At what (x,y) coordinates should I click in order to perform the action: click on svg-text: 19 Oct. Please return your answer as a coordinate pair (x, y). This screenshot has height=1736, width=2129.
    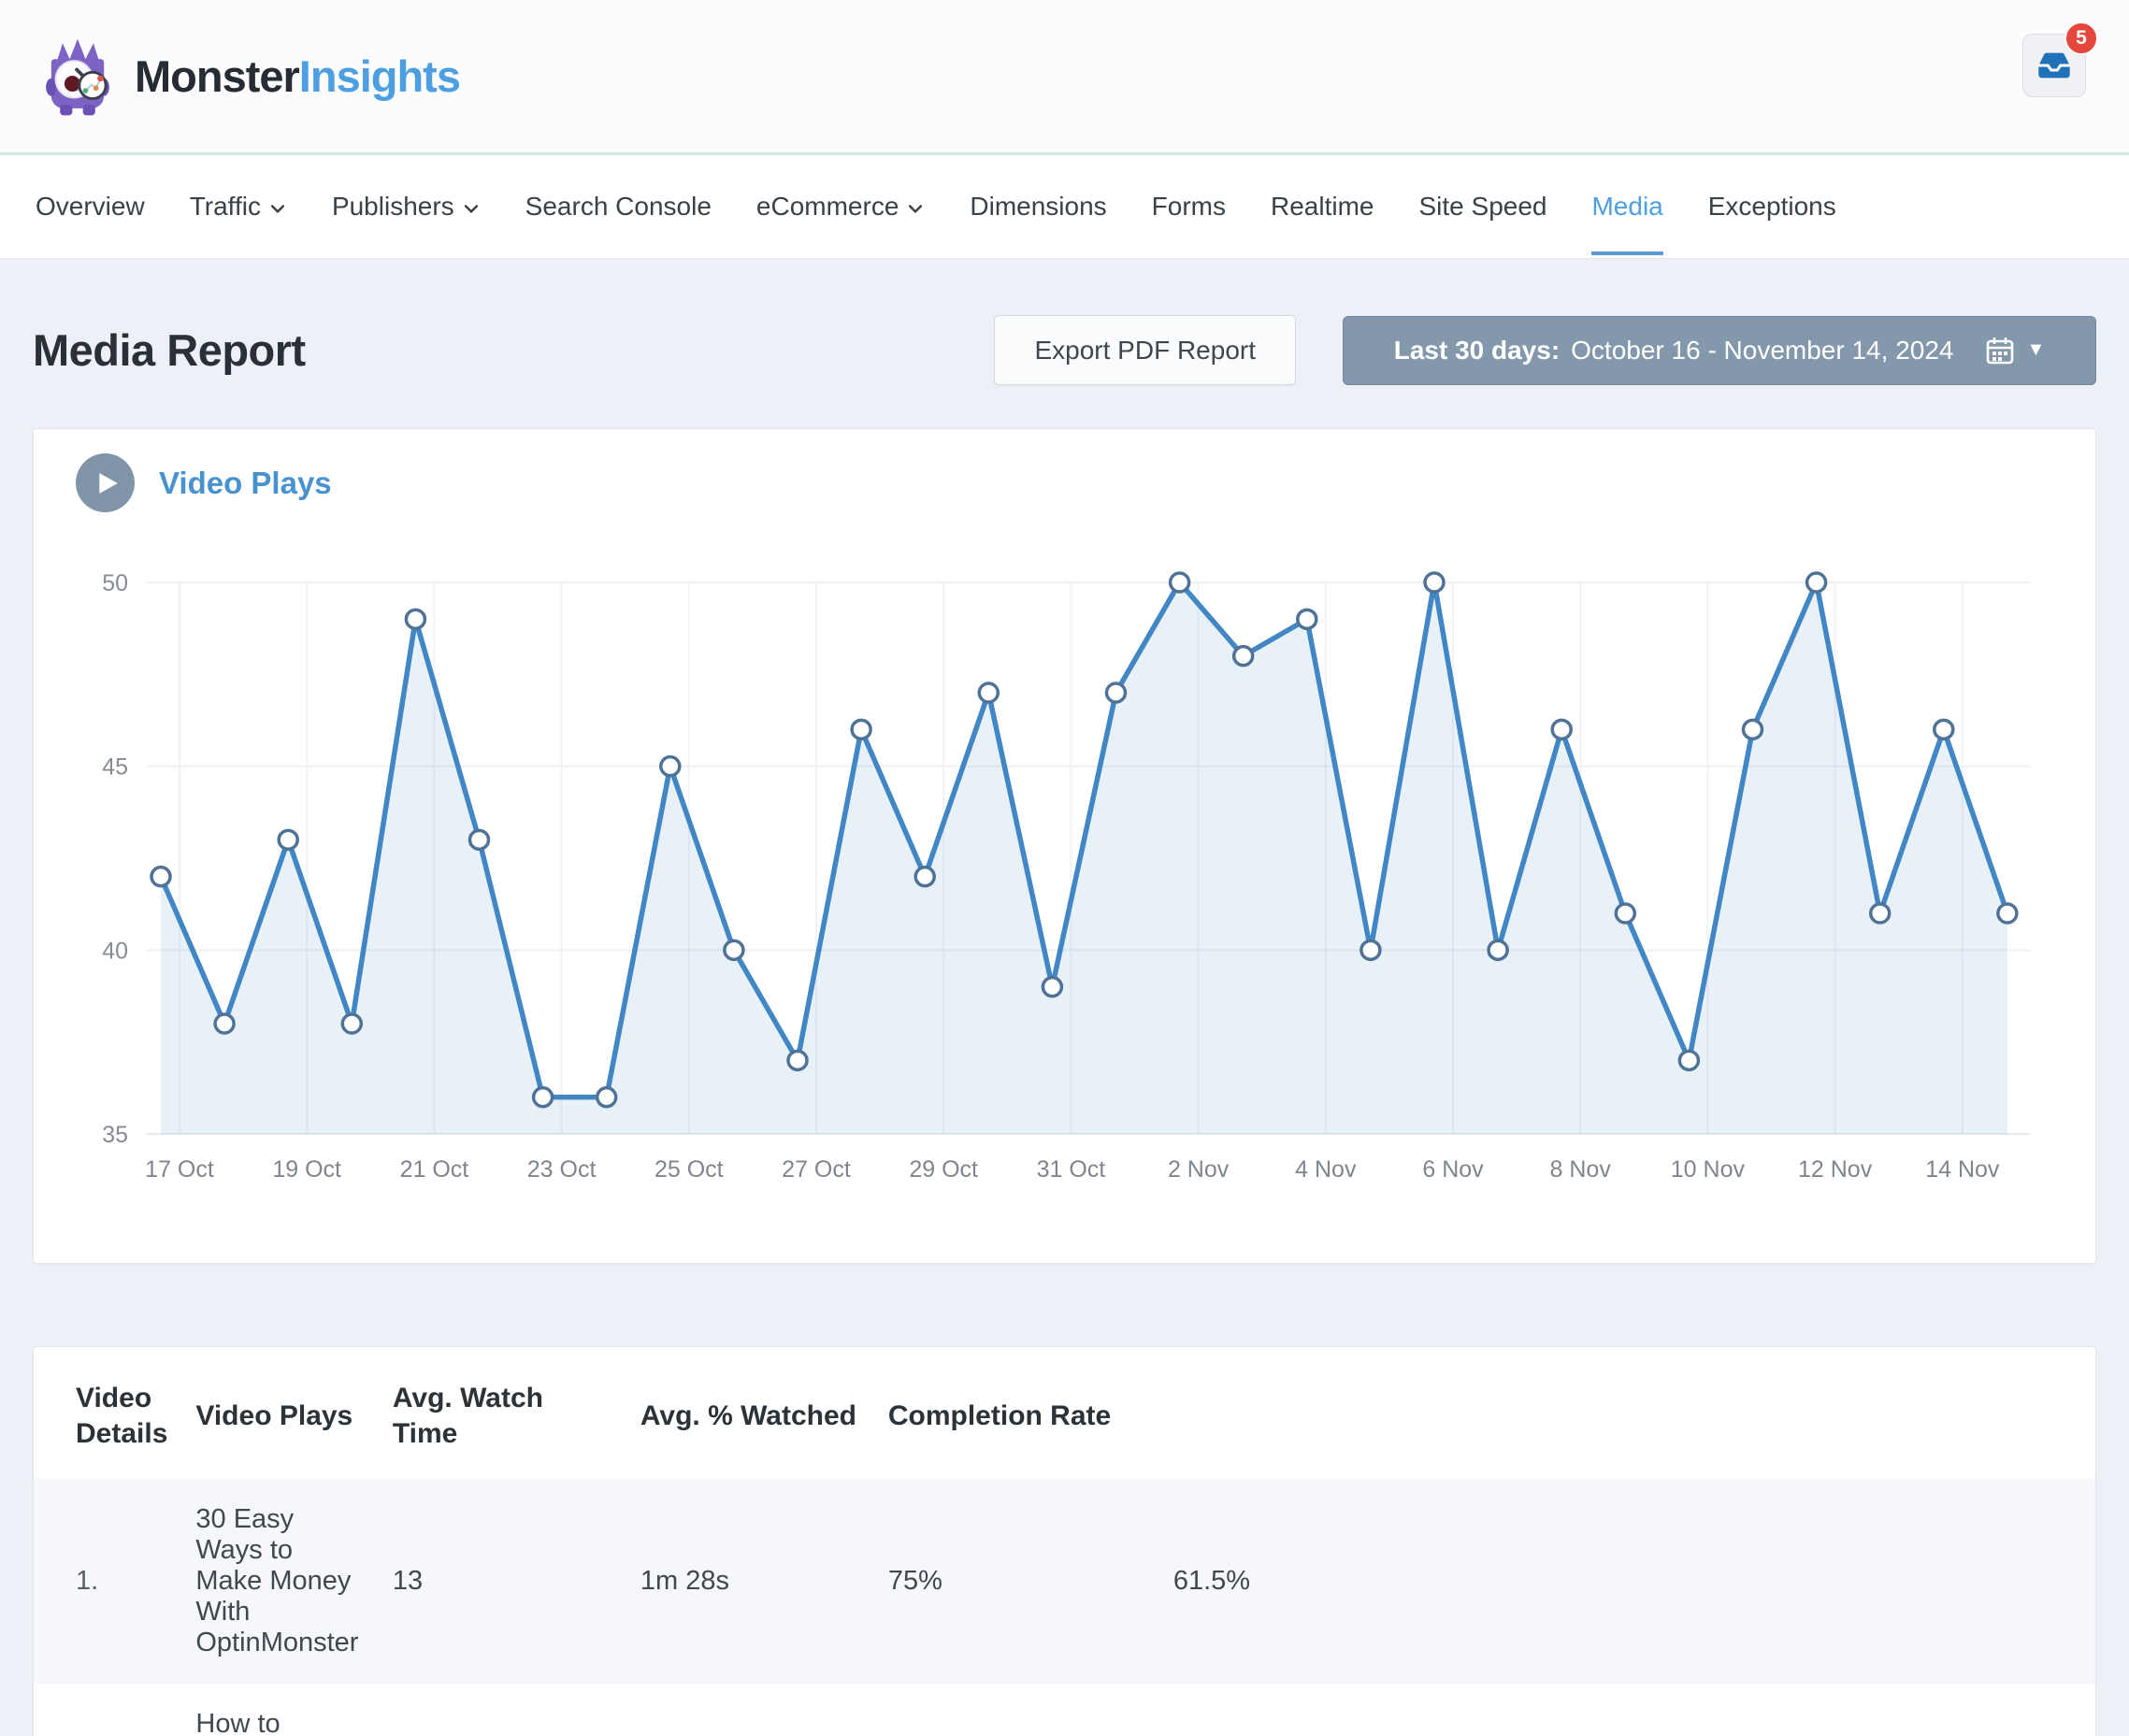
    Looking at the image, I should click on (306, 1169).